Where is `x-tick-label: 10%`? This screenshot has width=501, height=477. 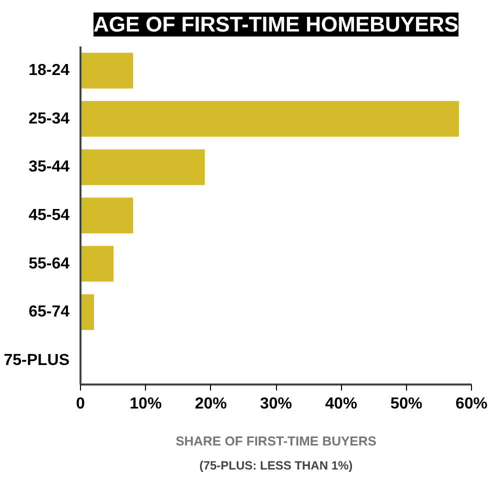
x-tick-label: 10% is located at coordinates (146, 404).